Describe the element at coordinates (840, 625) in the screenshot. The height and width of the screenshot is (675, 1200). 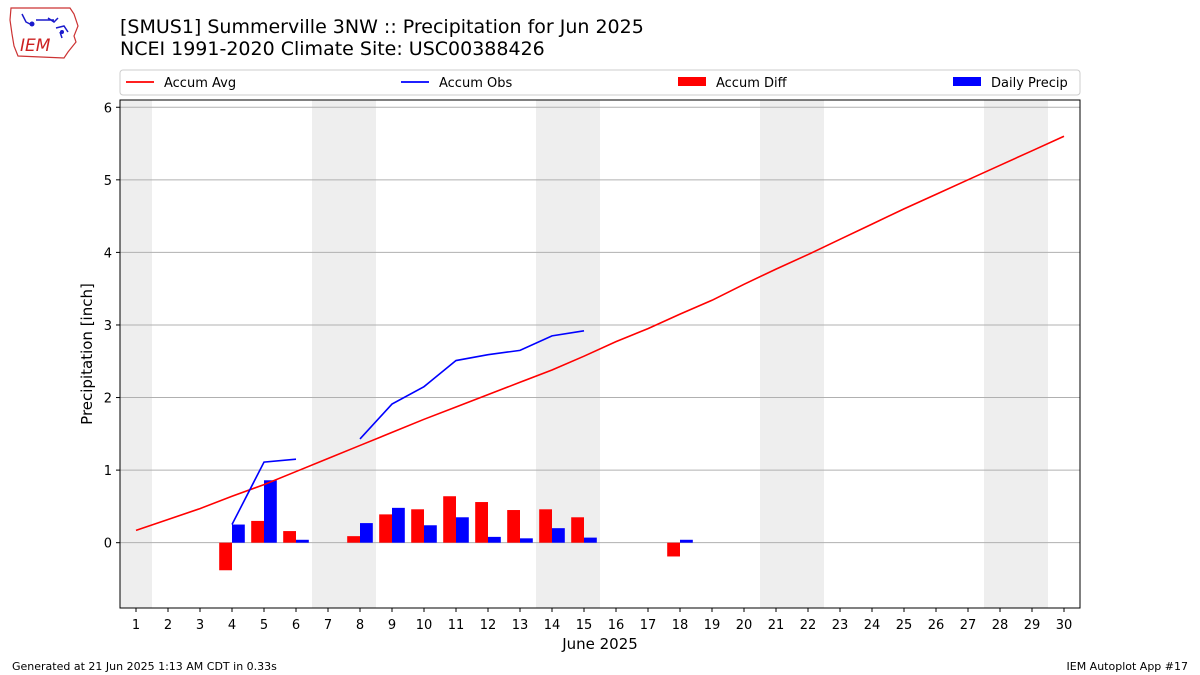
I see `x-tick-label: 23` at that location.